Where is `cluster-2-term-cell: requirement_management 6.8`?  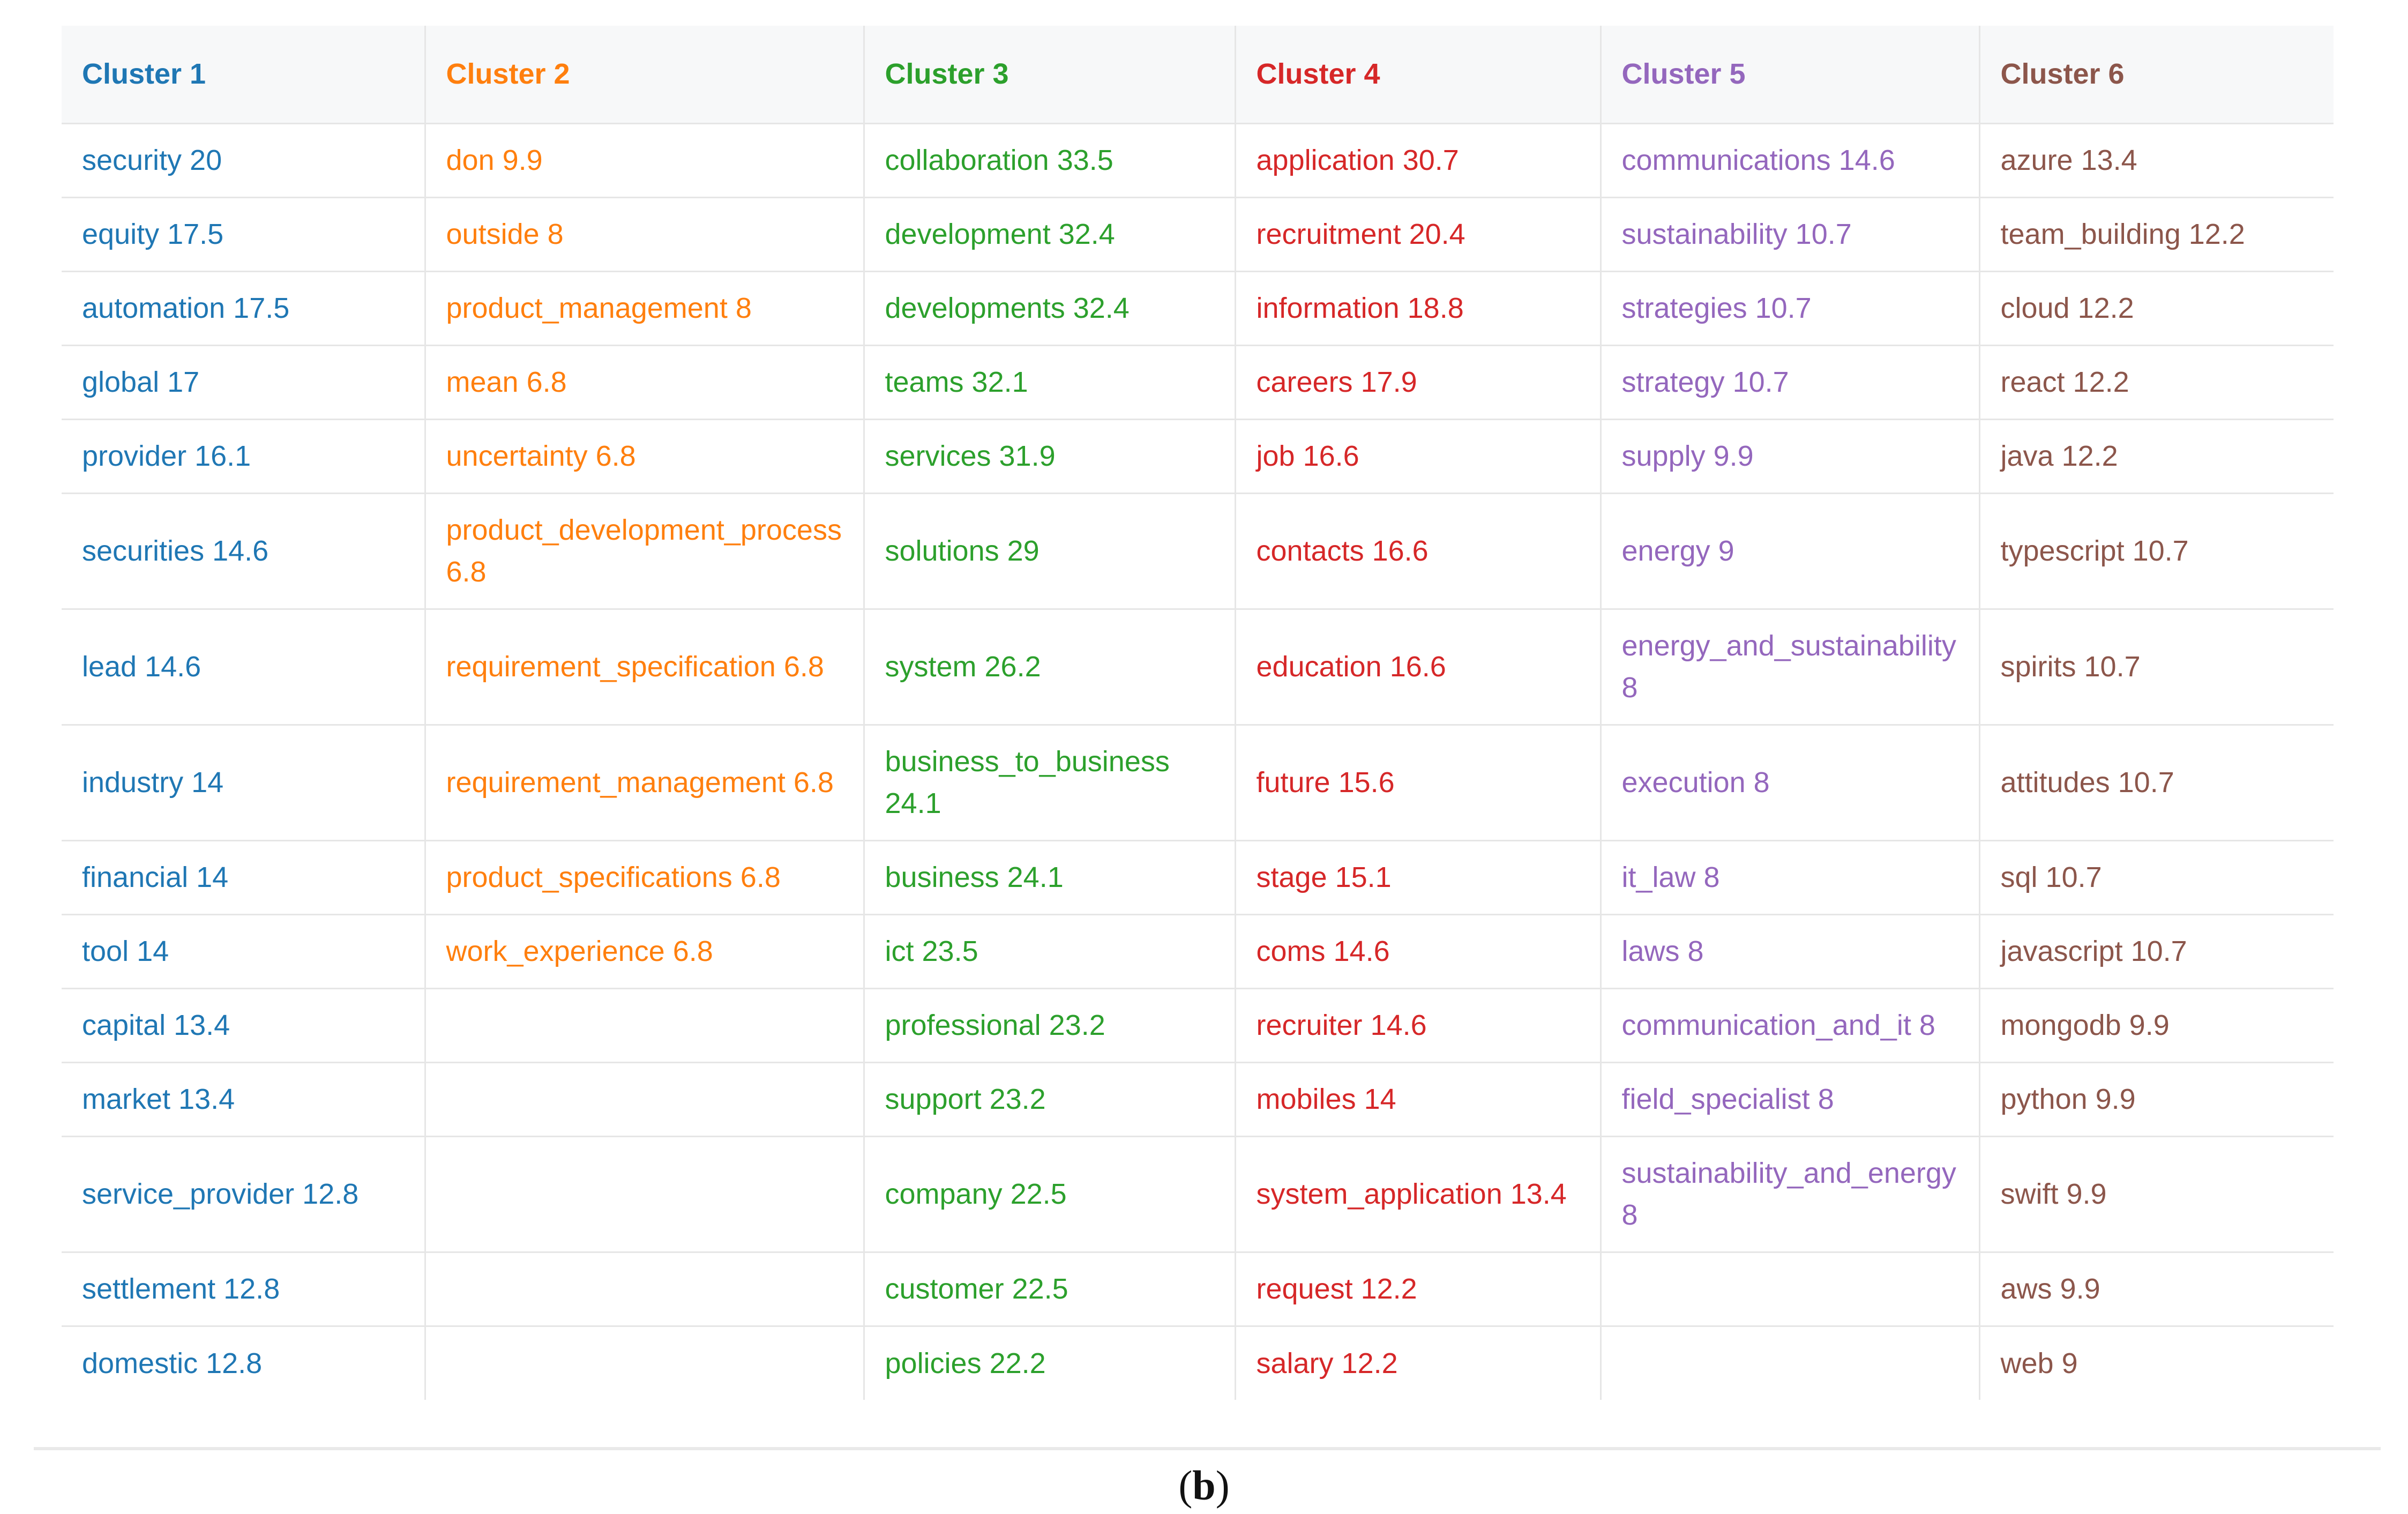 cluster-2-term-cell: requirement_management 6.8 is located at coordinates (644, 782).